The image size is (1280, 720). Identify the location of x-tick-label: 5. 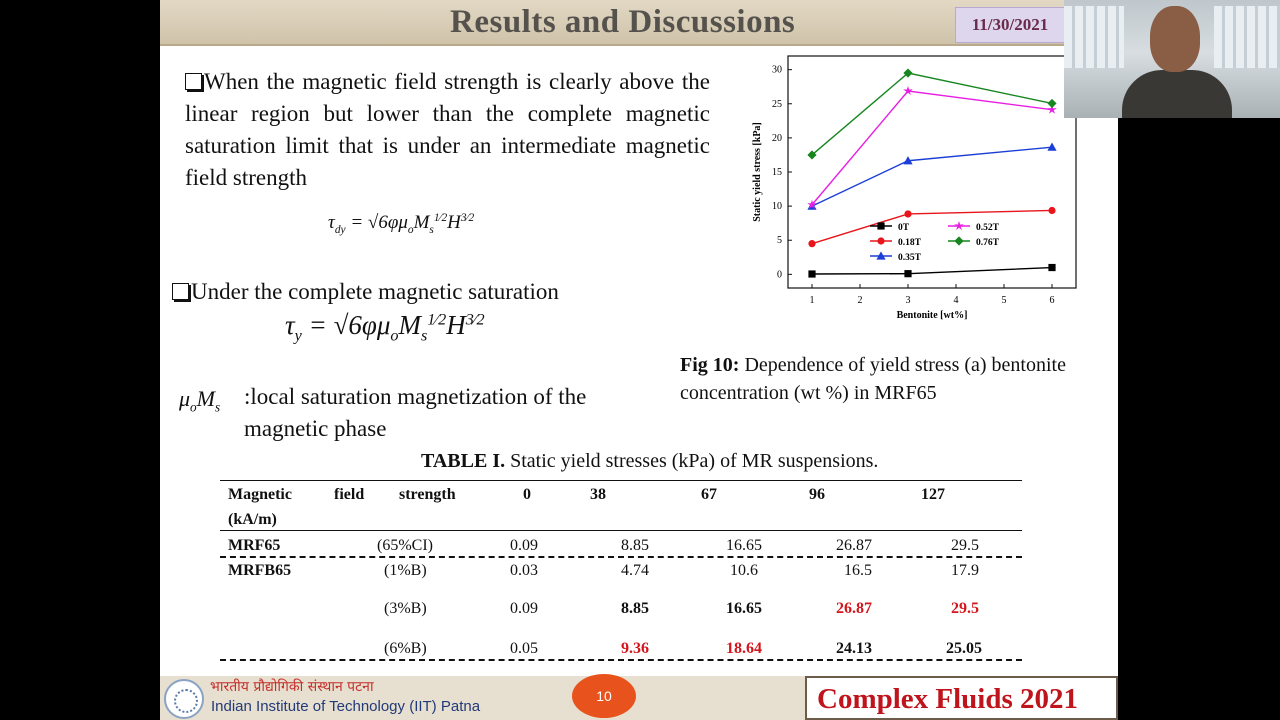
(1004, 300).